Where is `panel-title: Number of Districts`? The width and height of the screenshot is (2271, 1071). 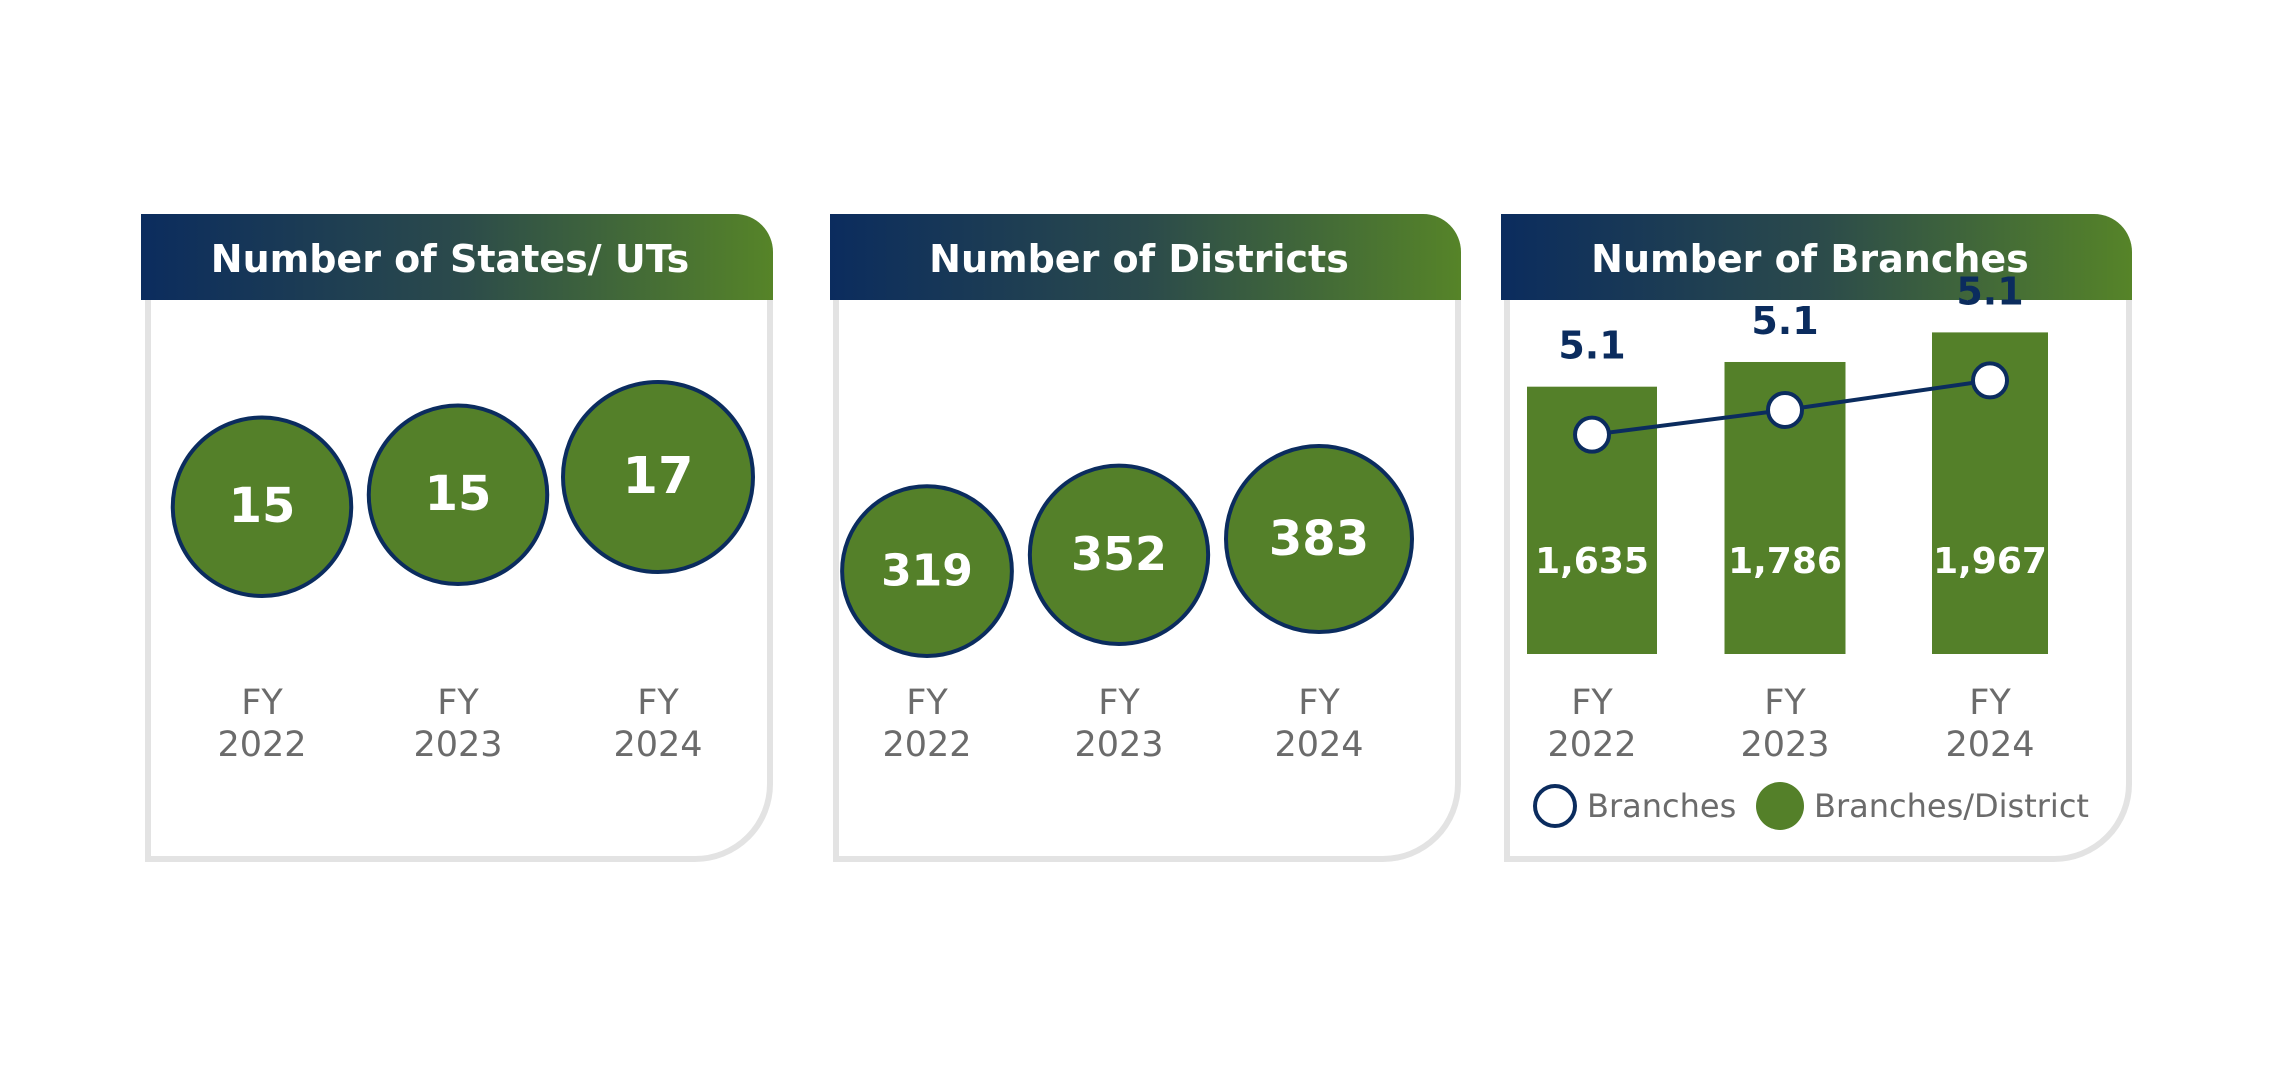 panel-title: Number of Districts is located at coordinates (1139, 259).